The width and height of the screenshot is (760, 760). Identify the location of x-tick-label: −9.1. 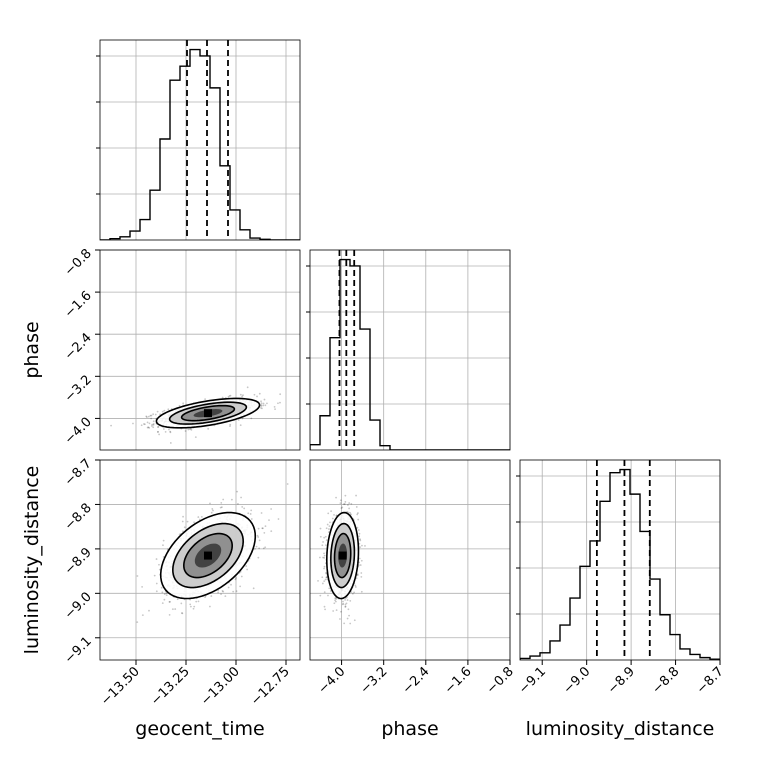
(532, 680).